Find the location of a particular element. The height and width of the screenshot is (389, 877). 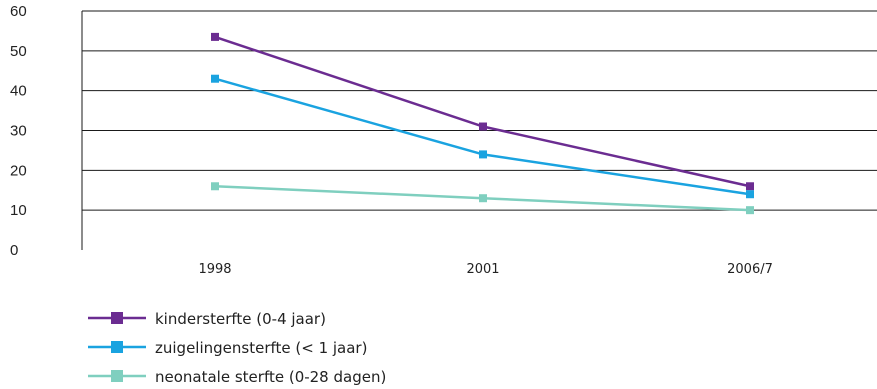

x-tick-label: 2006/7 is located at coordinates (750, 269).